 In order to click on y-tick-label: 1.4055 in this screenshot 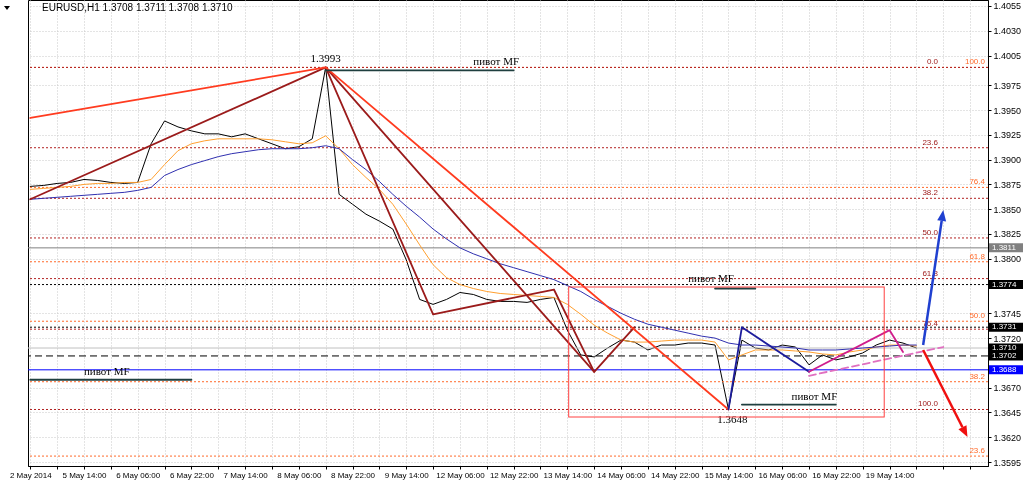, I will do `click(1007, 6)`.